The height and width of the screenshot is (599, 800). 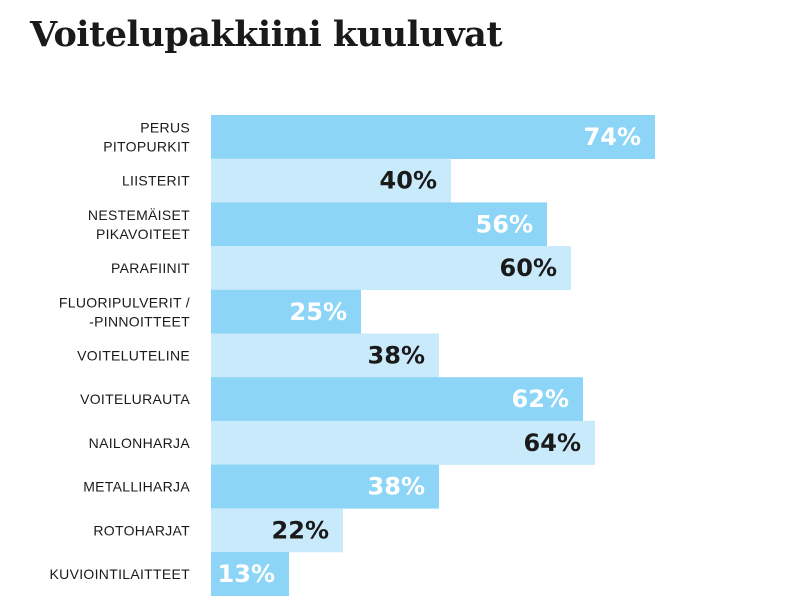 What do you see at coordinates (528, 268) in the screenshot?
I see `bar-value-label-4: 60%` at bounding box center [528, 268].